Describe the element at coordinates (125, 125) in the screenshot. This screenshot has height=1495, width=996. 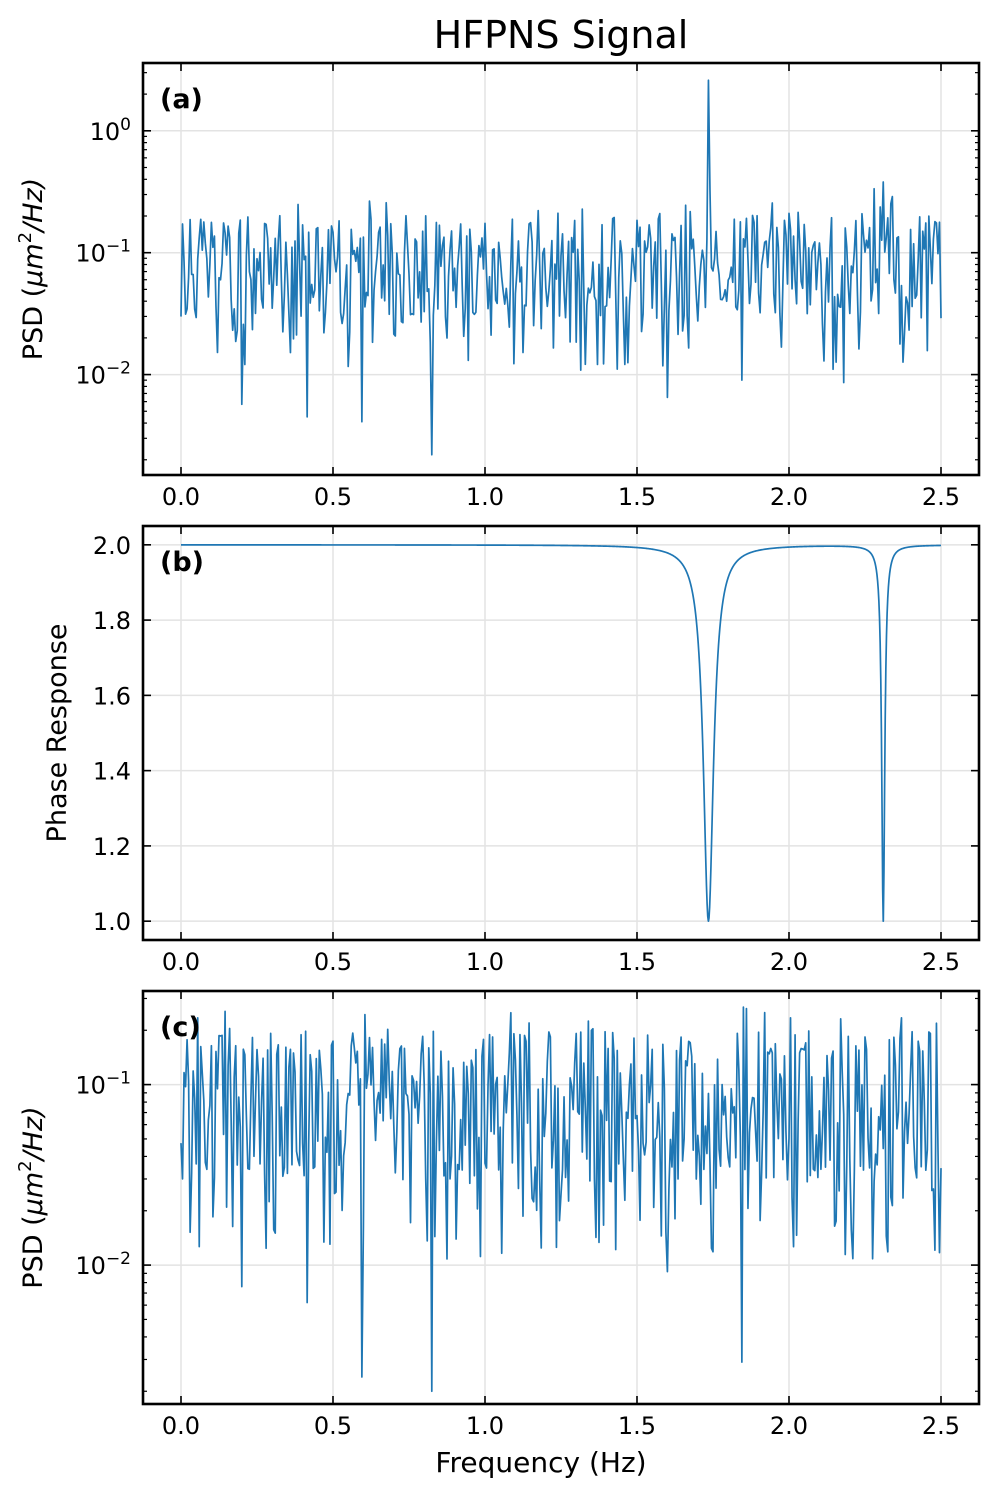
I see `tick-exponent: 0` at that location.